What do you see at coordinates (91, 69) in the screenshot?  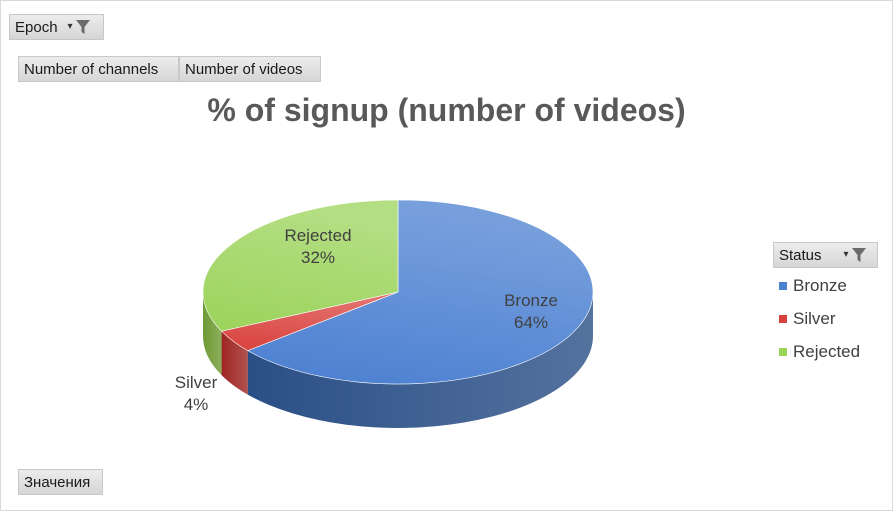 I see `tab-label: Number of channels` at bounding box center [91, 69].